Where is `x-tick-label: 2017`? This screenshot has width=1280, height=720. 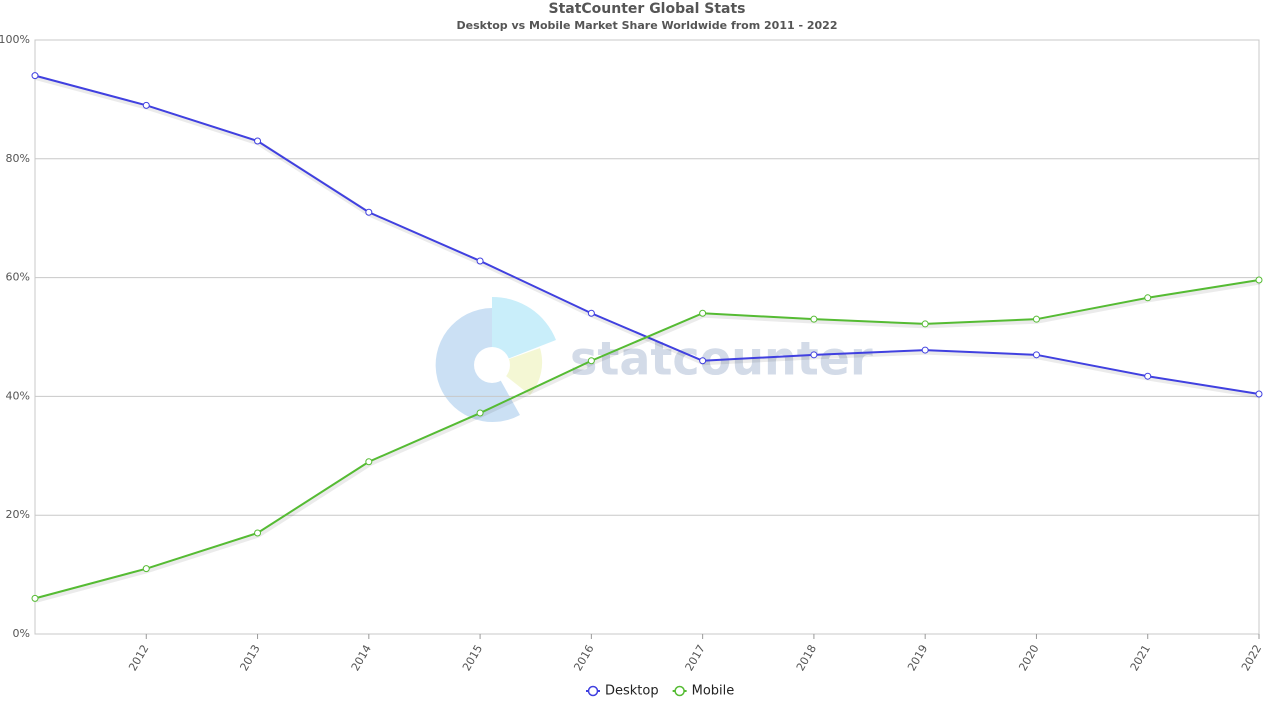 x-tick-label: 2017 is located at coordinates (695, 658).